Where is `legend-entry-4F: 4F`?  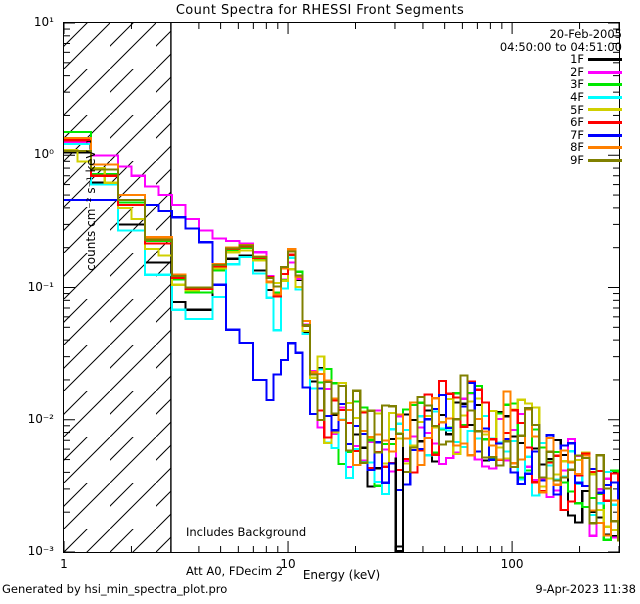
legend-entry-4F: 4F is located at coordinates (561, 97).